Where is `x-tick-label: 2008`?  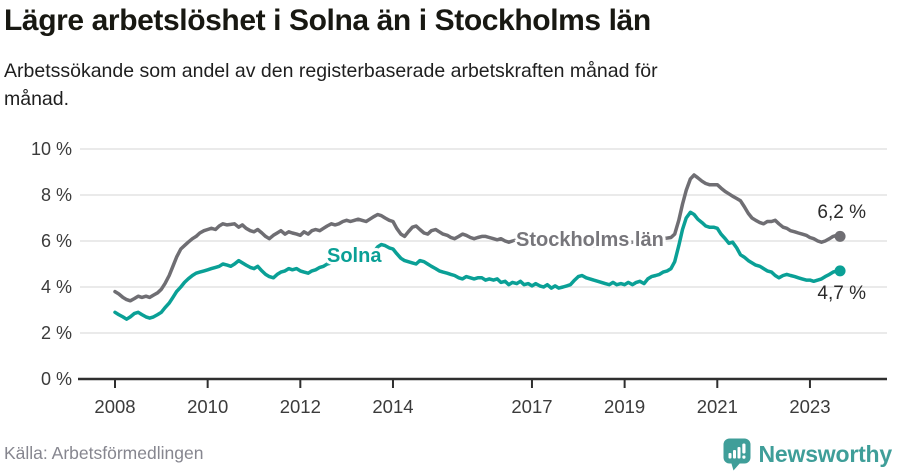 x-tick-label: 2008 is located at coordinates (114, 406).